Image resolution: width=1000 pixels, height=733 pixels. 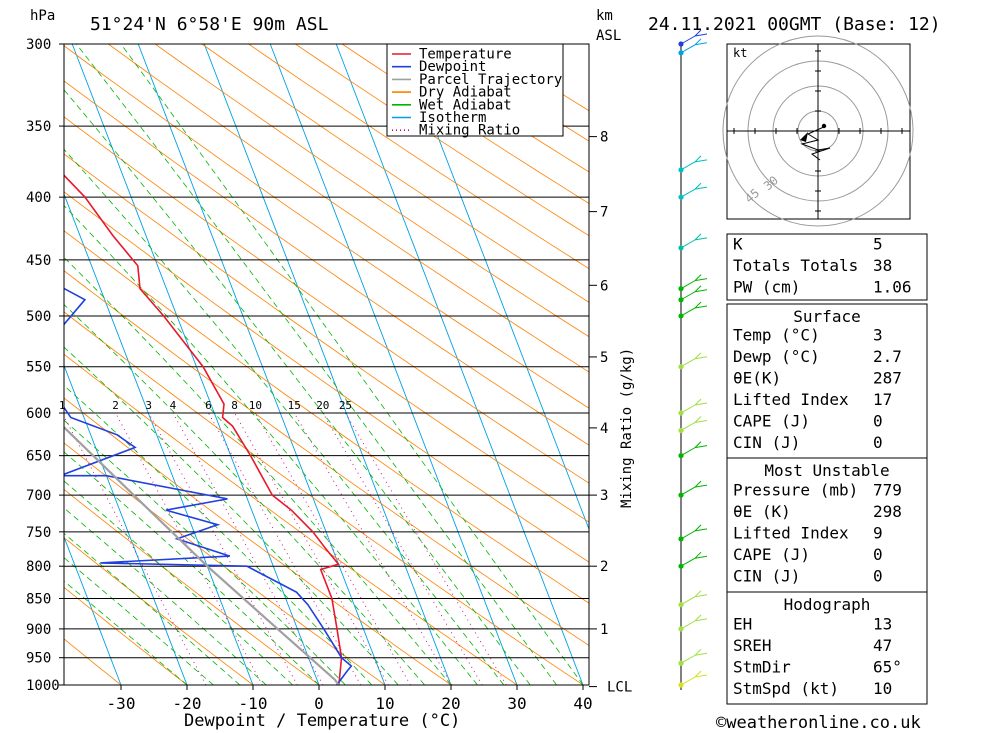 What do you see at coordinates (332, 548) in the screenshot?
I see `mixing-ratio-line` at bounding box center [332, 548].